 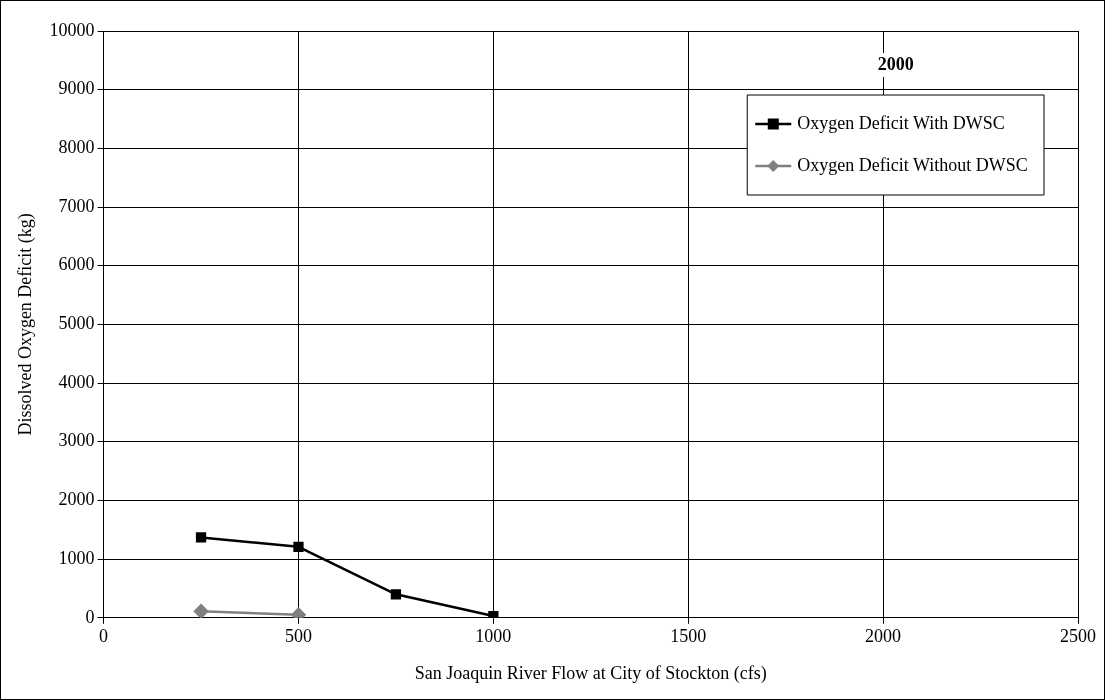 What do you see at coordinates (76, 323) in the screenshot?
I see `y-tick-label: 5000` at bounding box center [76, 323].